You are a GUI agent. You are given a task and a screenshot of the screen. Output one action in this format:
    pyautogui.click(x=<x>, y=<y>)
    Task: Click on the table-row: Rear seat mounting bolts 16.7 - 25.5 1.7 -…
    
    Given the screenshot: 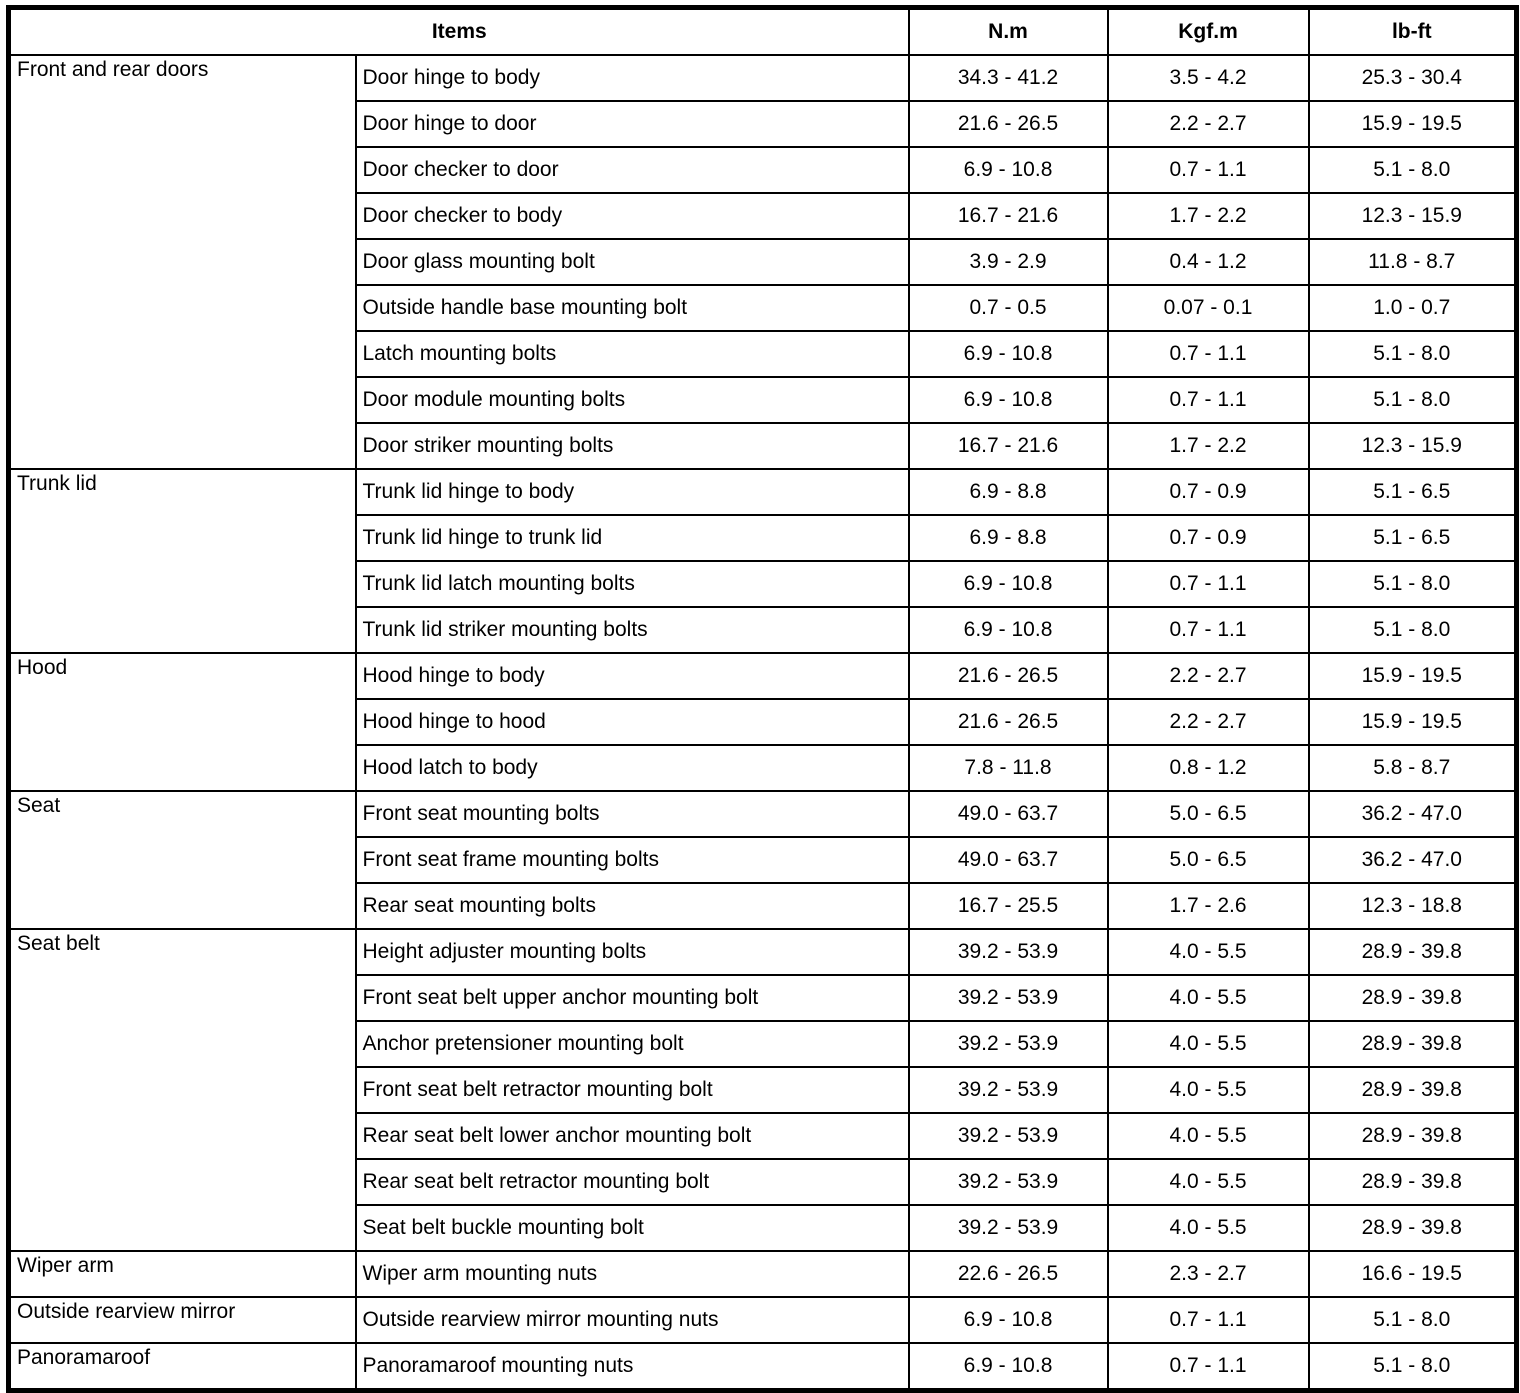 What is the action you would take?
    pyautogui.click(x=763, y=906)
    